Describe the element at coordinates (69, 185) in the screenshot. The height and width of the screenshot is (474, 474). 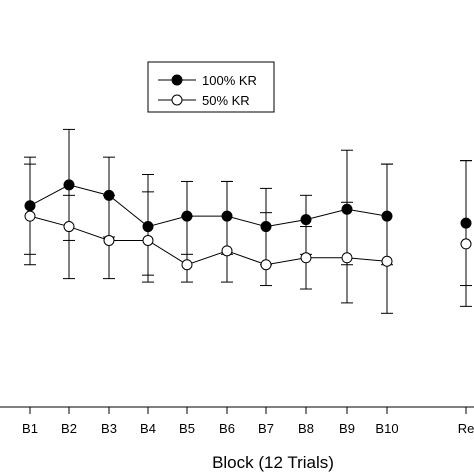
I see `point-s1-b2` at that location.